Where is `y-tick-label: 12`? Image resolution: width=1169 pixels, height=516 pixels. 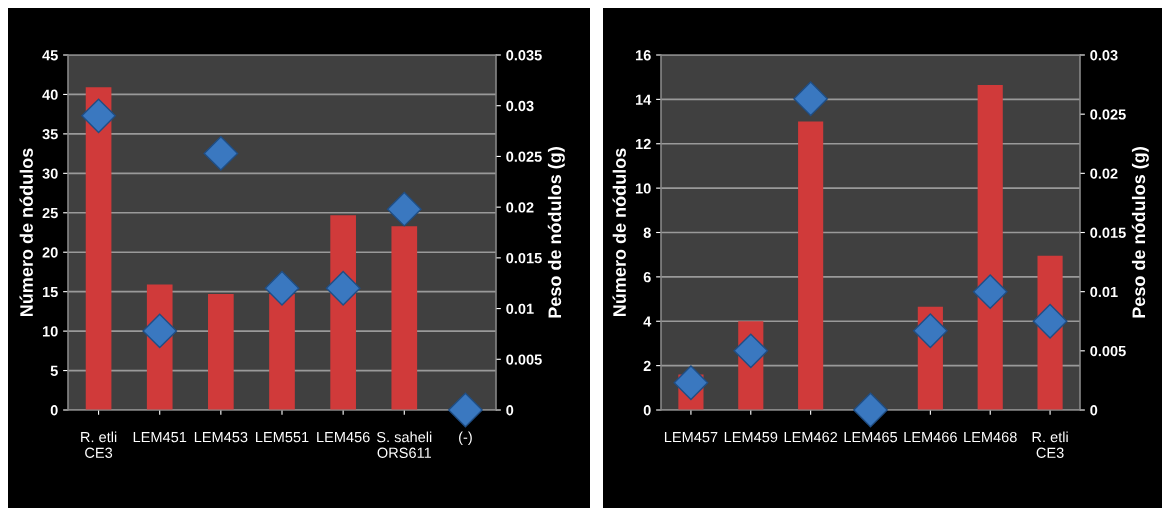 y-tick-label: 12 is located at coordinates (643, 144).